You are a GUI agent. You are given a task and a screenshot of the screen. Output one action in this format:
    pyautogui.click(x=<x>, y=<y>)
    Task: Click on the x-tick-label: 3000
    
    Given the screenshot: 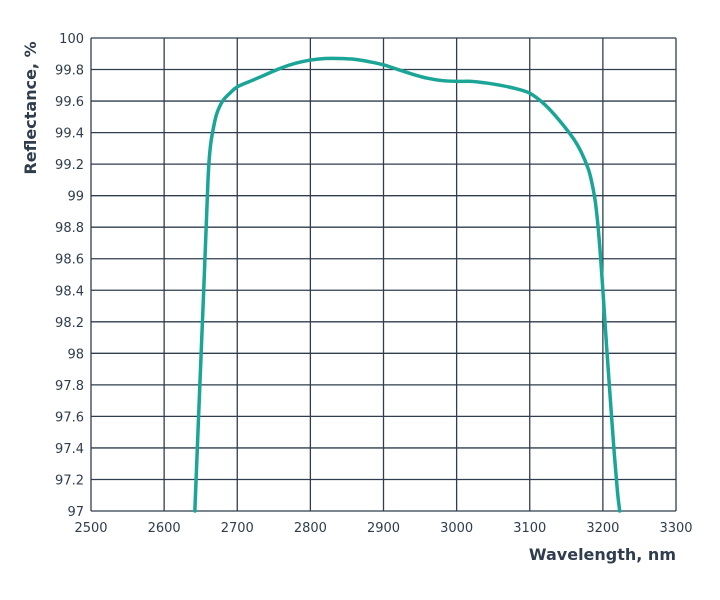 What is the action you would take?
    pyautogui.click(x=456, y=528)
    